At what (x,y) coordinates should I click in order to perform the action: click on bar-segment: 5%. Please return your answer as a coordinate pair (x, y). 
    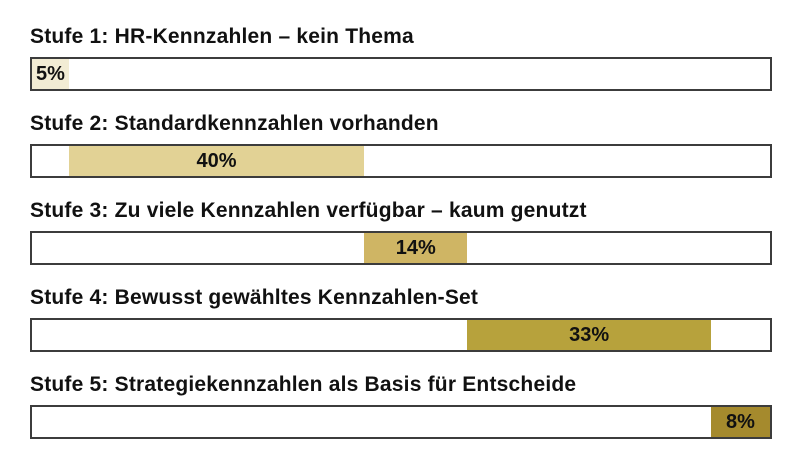
    Looking at the image, I should click on (50, 74).